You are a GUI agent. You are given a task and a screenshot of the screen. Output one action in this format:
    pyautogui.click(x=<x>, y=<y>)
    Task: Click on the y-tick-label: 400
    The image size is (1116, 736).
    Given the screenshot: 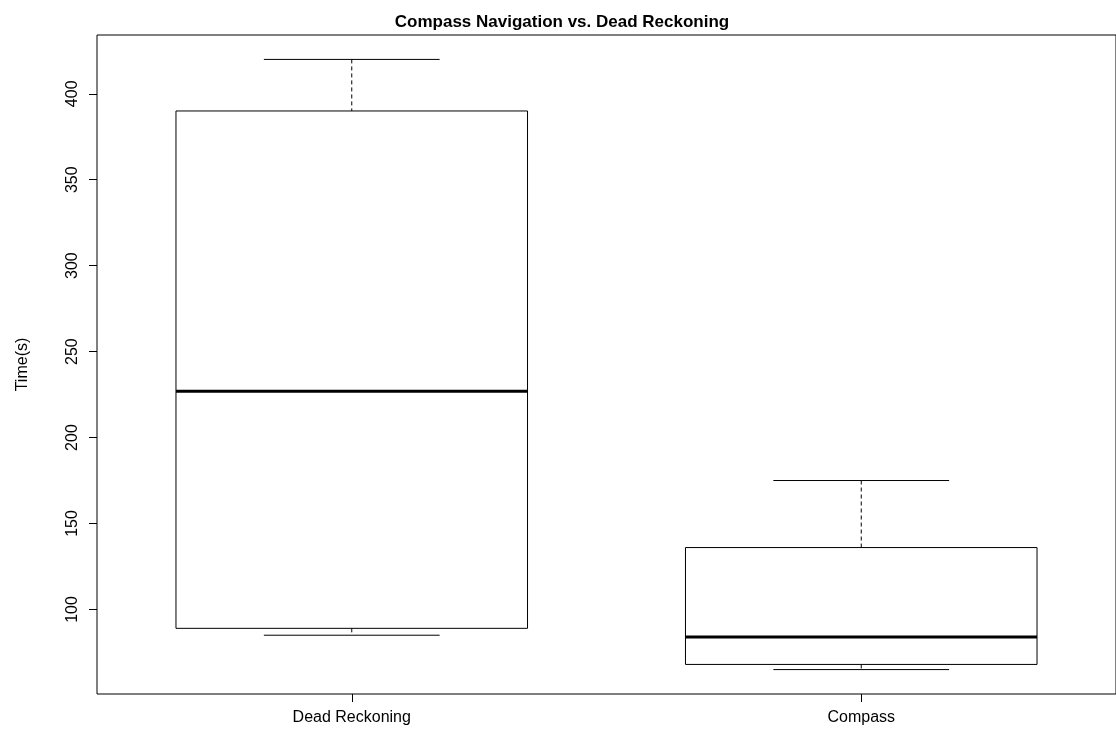 What is the action you would take?
    pyautogui.click(x=71, y=94)
    